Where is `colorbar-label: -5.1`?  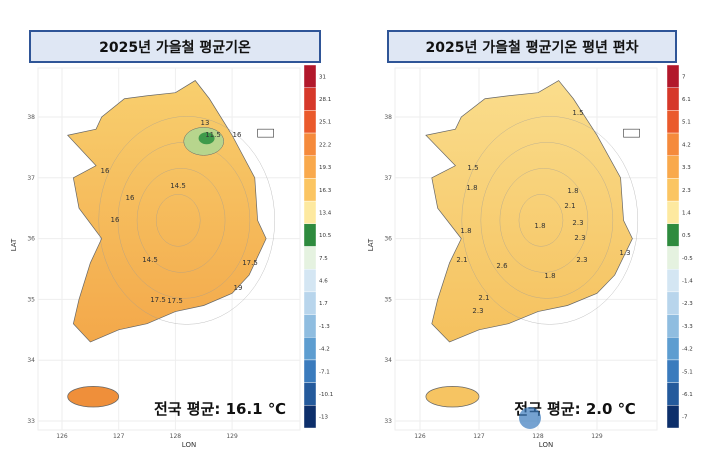
colorbar-label: -5.1 is located at coordinates (687, 372).